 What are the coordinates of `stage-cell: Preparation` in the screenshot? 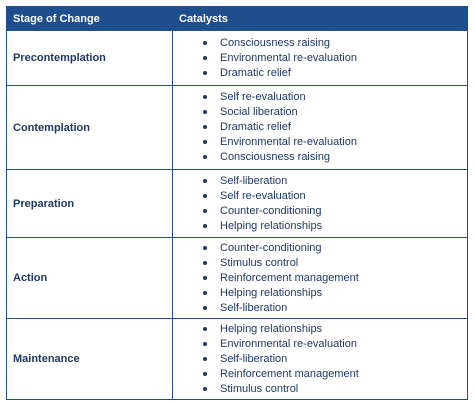 It's located at (89, 203).